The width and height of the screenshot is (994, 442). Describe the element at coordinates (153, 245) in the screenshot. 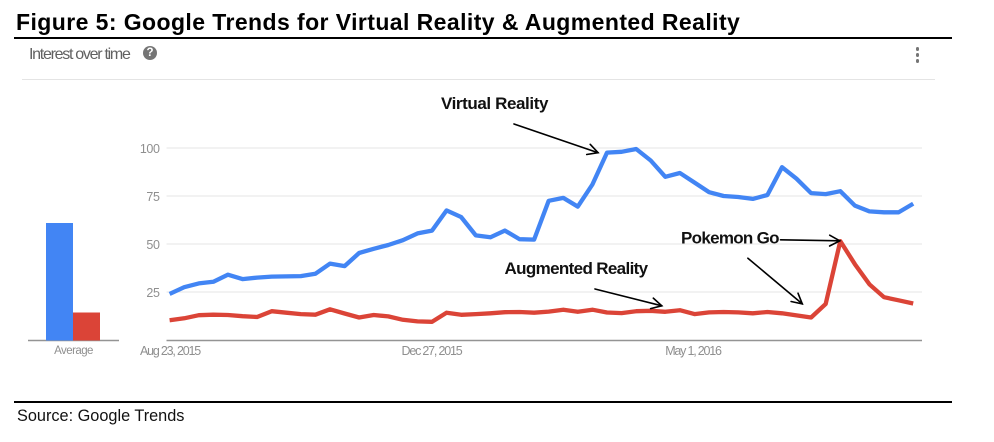

I see `svg-text: 50` at that location.